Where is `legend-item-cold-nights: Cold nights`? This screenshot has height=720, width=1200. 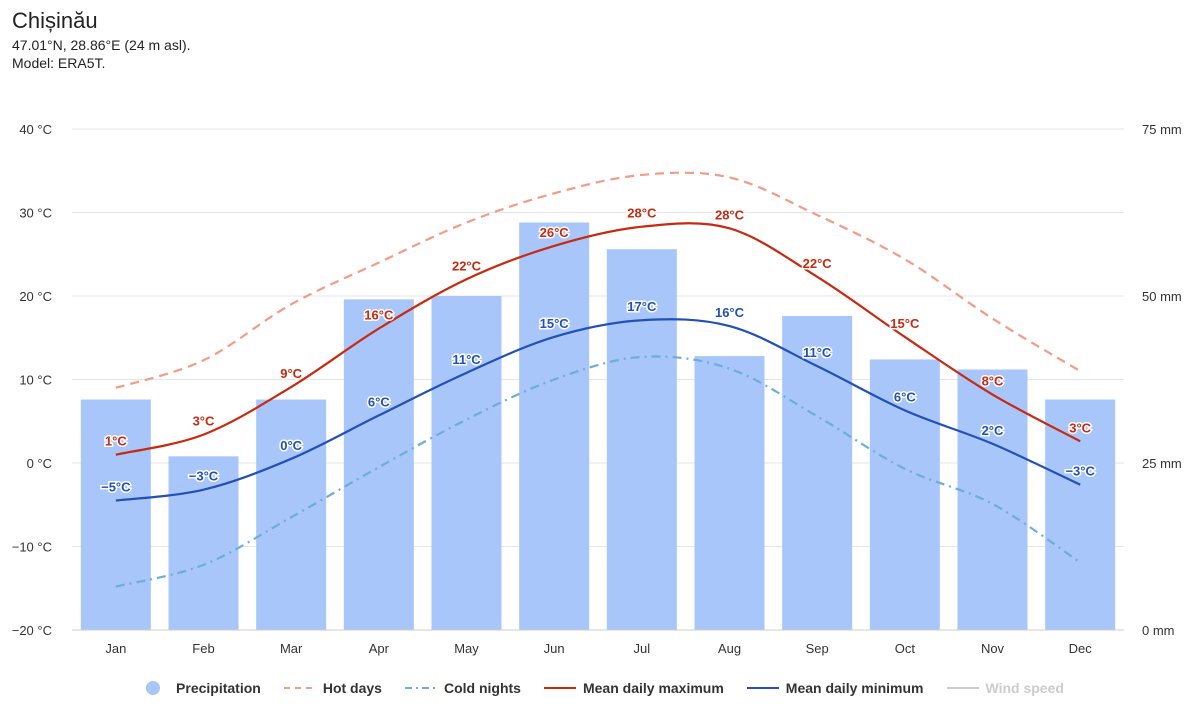
legend-item-cold-nights: Cold nights is located at coordinates (462, 688).